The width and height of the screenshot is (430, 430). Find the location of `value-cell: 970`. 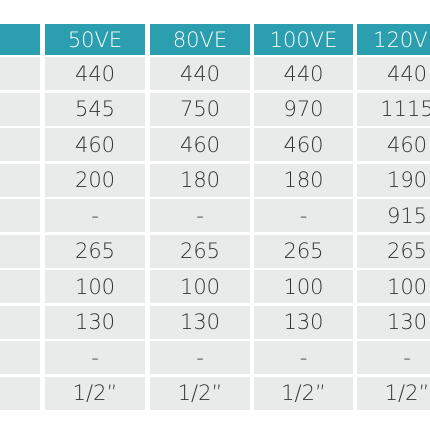

value-cell: 970 is located at coordinates (303, 109).